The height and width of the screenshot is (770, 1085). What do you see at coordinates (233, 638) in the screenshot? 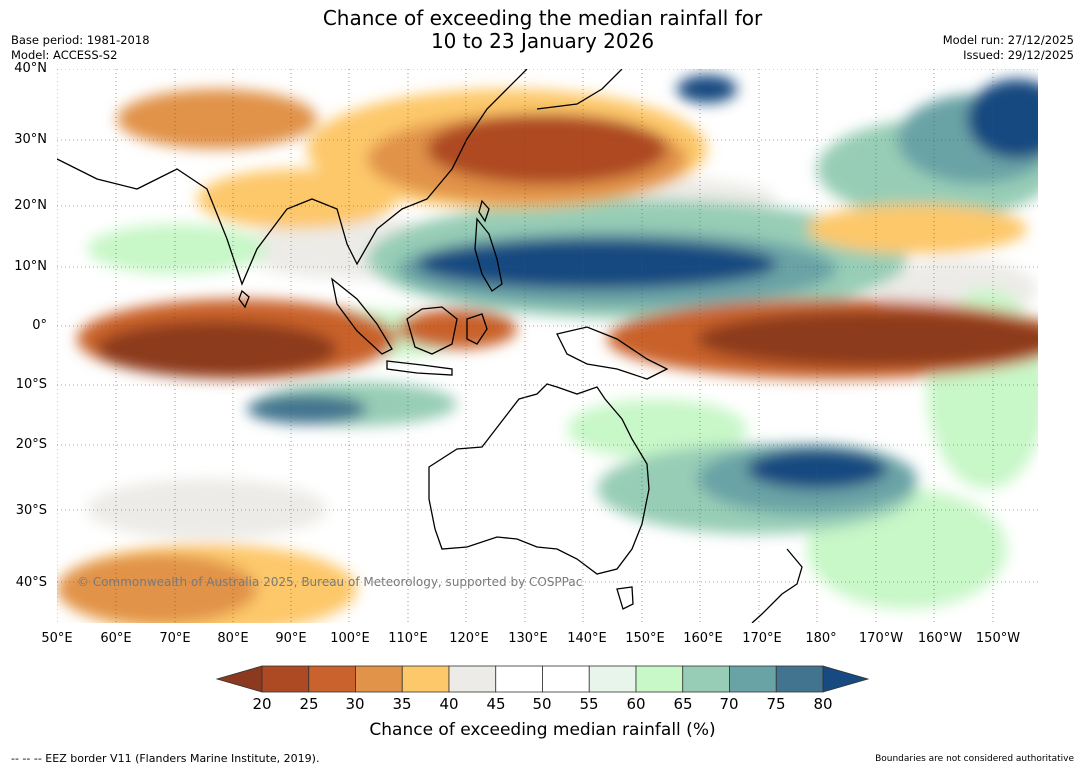
I see `lon-label: 80°E` at bounding box center [233, 638].